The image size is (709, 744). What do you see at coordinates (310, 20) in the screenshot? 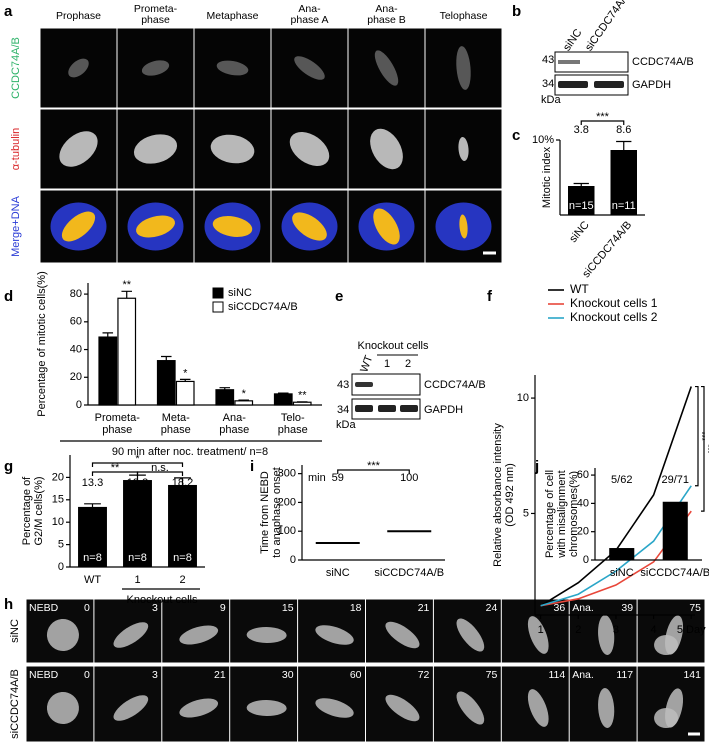
I see `column-header: phase A` at bounding box center [310, 20].